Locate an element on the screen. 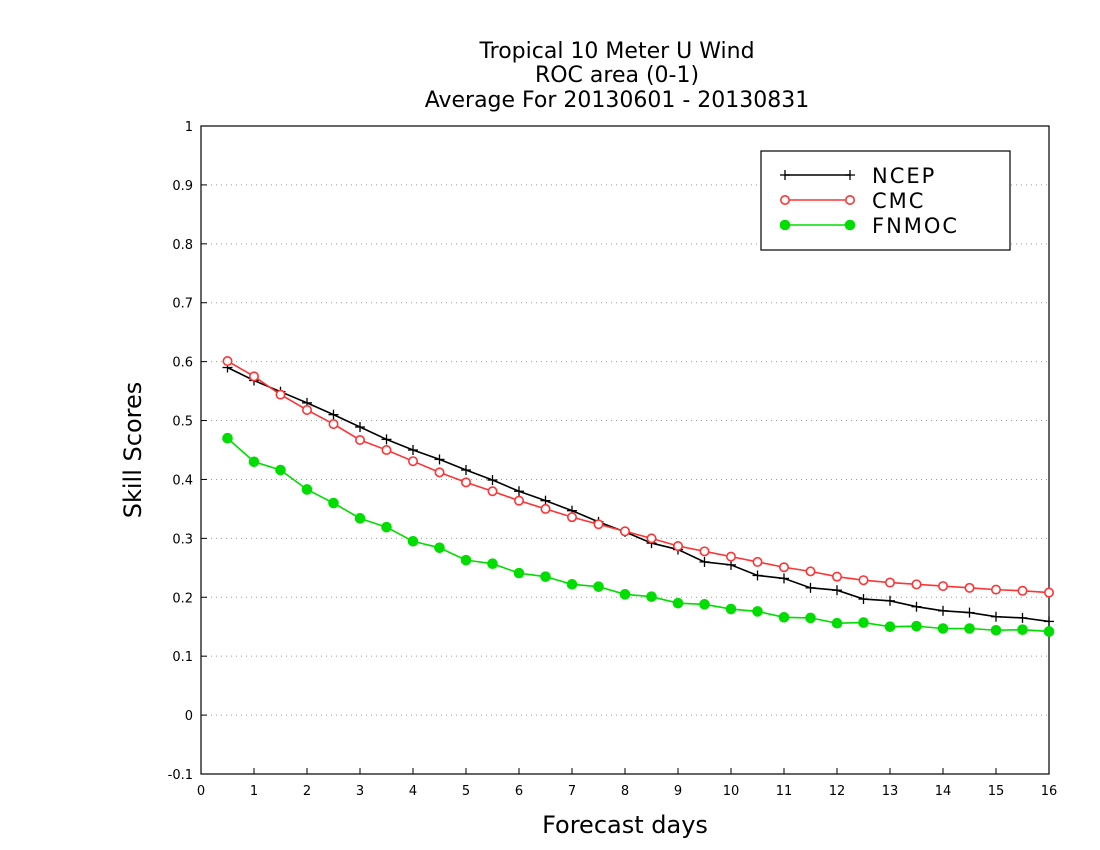 The height and width of the screenshot is (850, 1100). y-tick-label: 0.5 is located at coordinates (182, 422).